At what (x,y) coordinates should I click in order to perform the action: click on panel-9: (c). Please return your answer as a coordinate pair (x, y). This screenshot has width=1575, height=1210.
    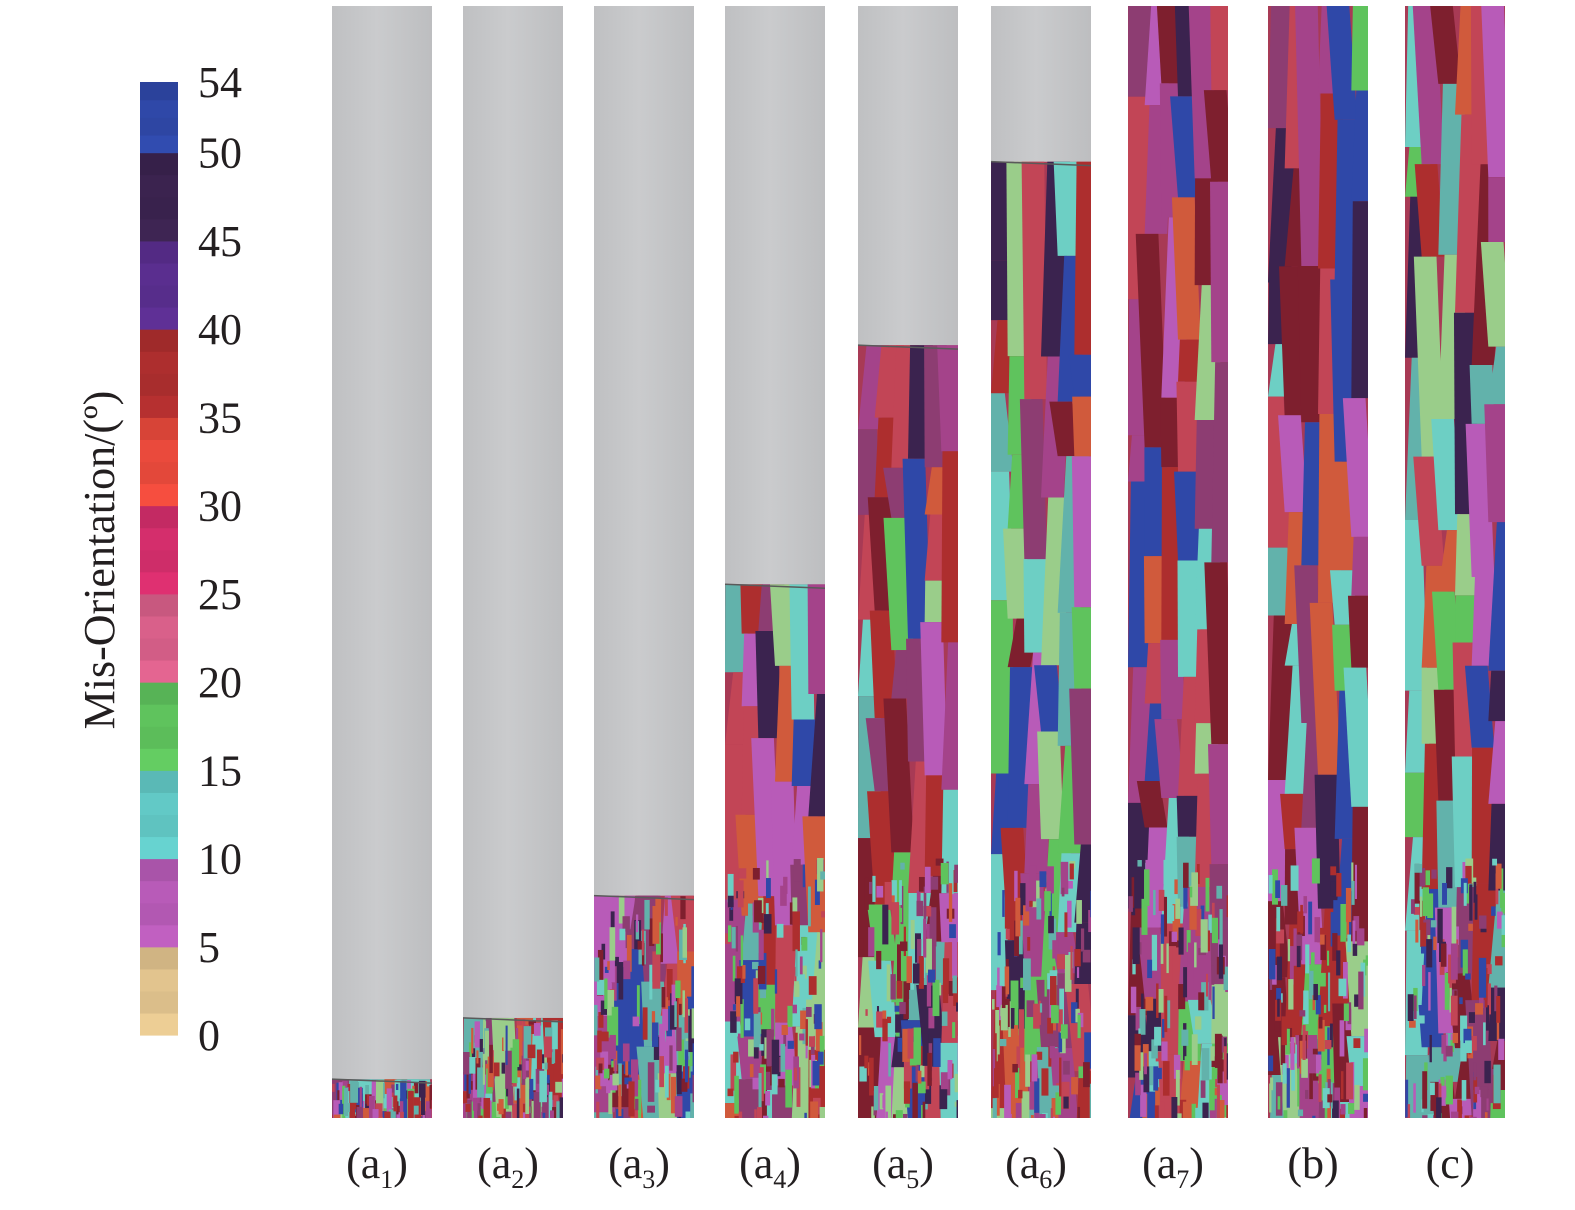
    Looking at the image, I should click on (1455, 597).